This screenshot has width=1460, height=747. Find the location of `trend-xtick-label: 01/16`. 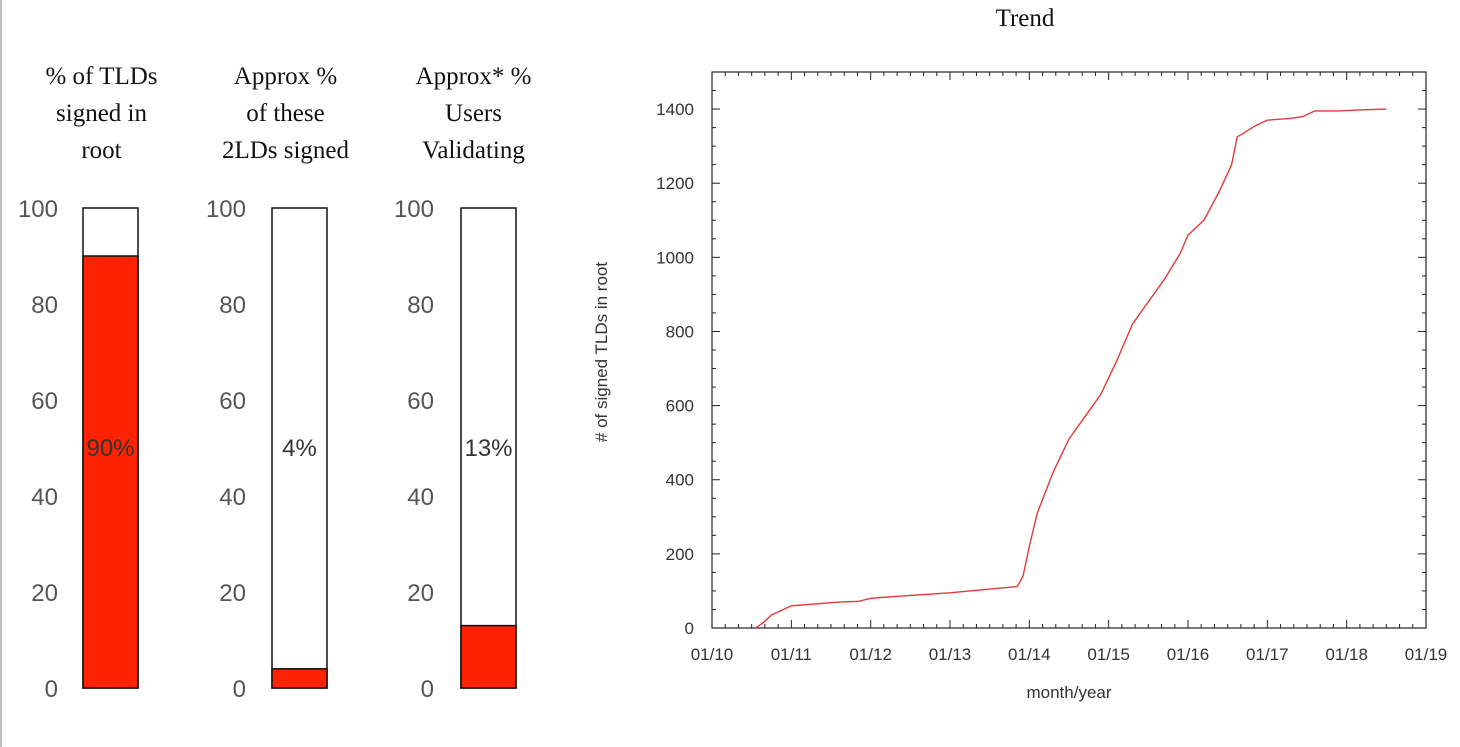

trend-xtick-label: 01/16 is located at coordinates (1188, 654).